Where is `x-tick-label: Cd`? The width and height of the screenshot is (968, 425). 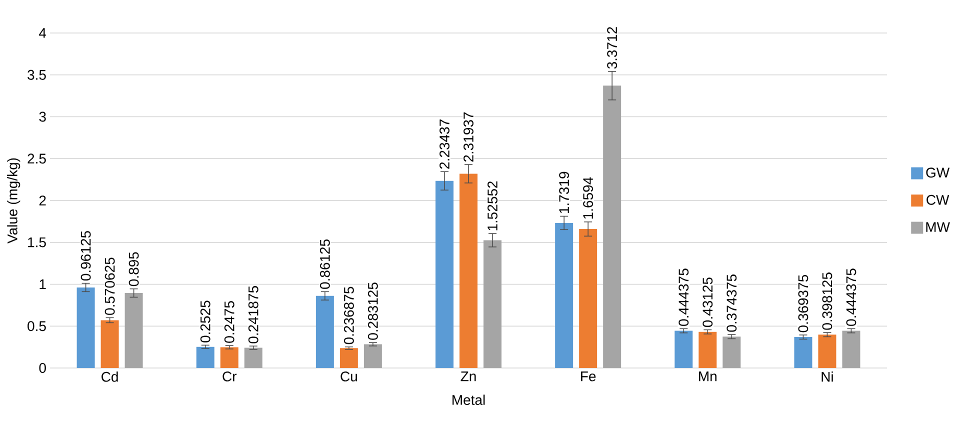
x-tick-label: Cd is located at coordinates (110, 377).